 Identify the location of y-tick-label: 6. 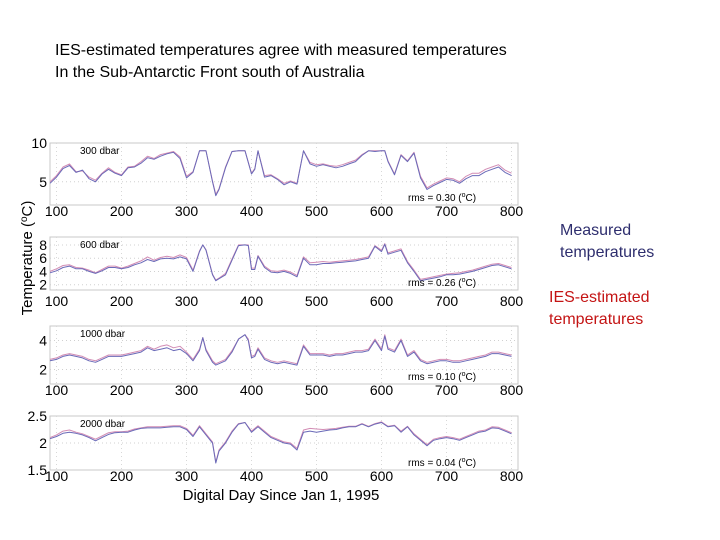
(43, 258).